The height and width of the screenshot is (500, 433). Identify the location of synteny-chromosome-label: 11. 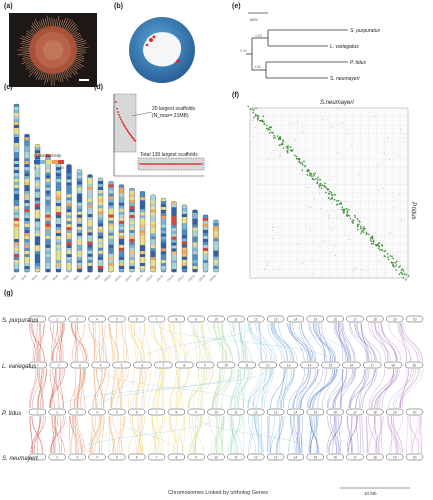
(236, 319).